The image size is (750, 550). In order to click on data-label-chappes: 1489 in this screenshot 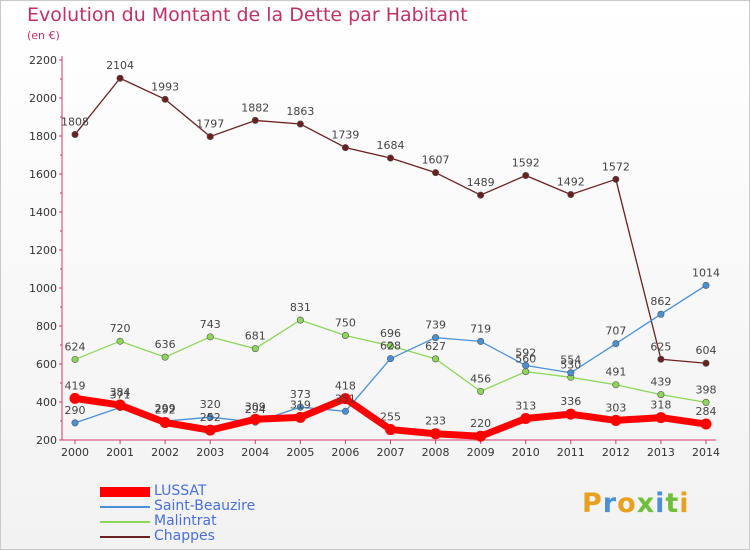, I will do `click(481, 182)`.